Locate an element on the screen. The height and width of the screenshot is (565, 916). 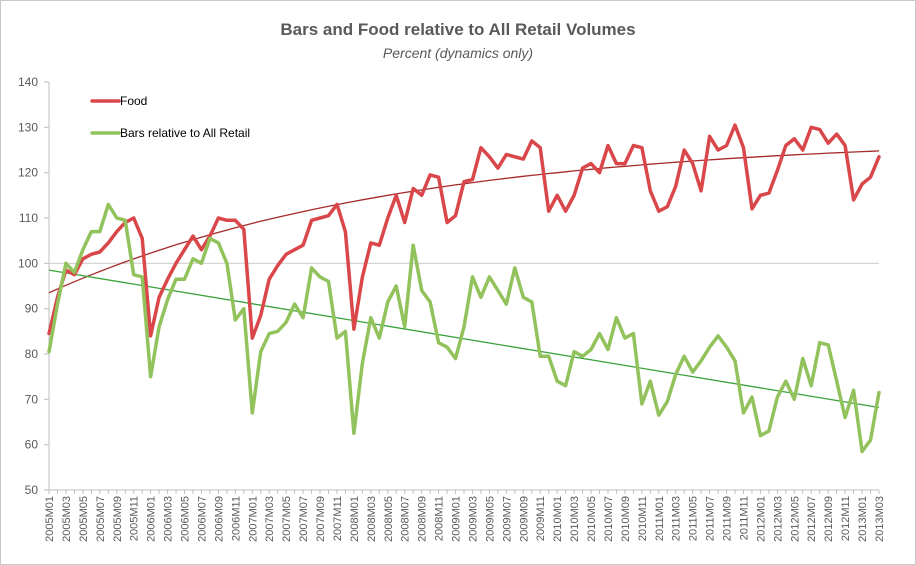
x-tick-label: 2008M11 is located at coordinates (440, 518).